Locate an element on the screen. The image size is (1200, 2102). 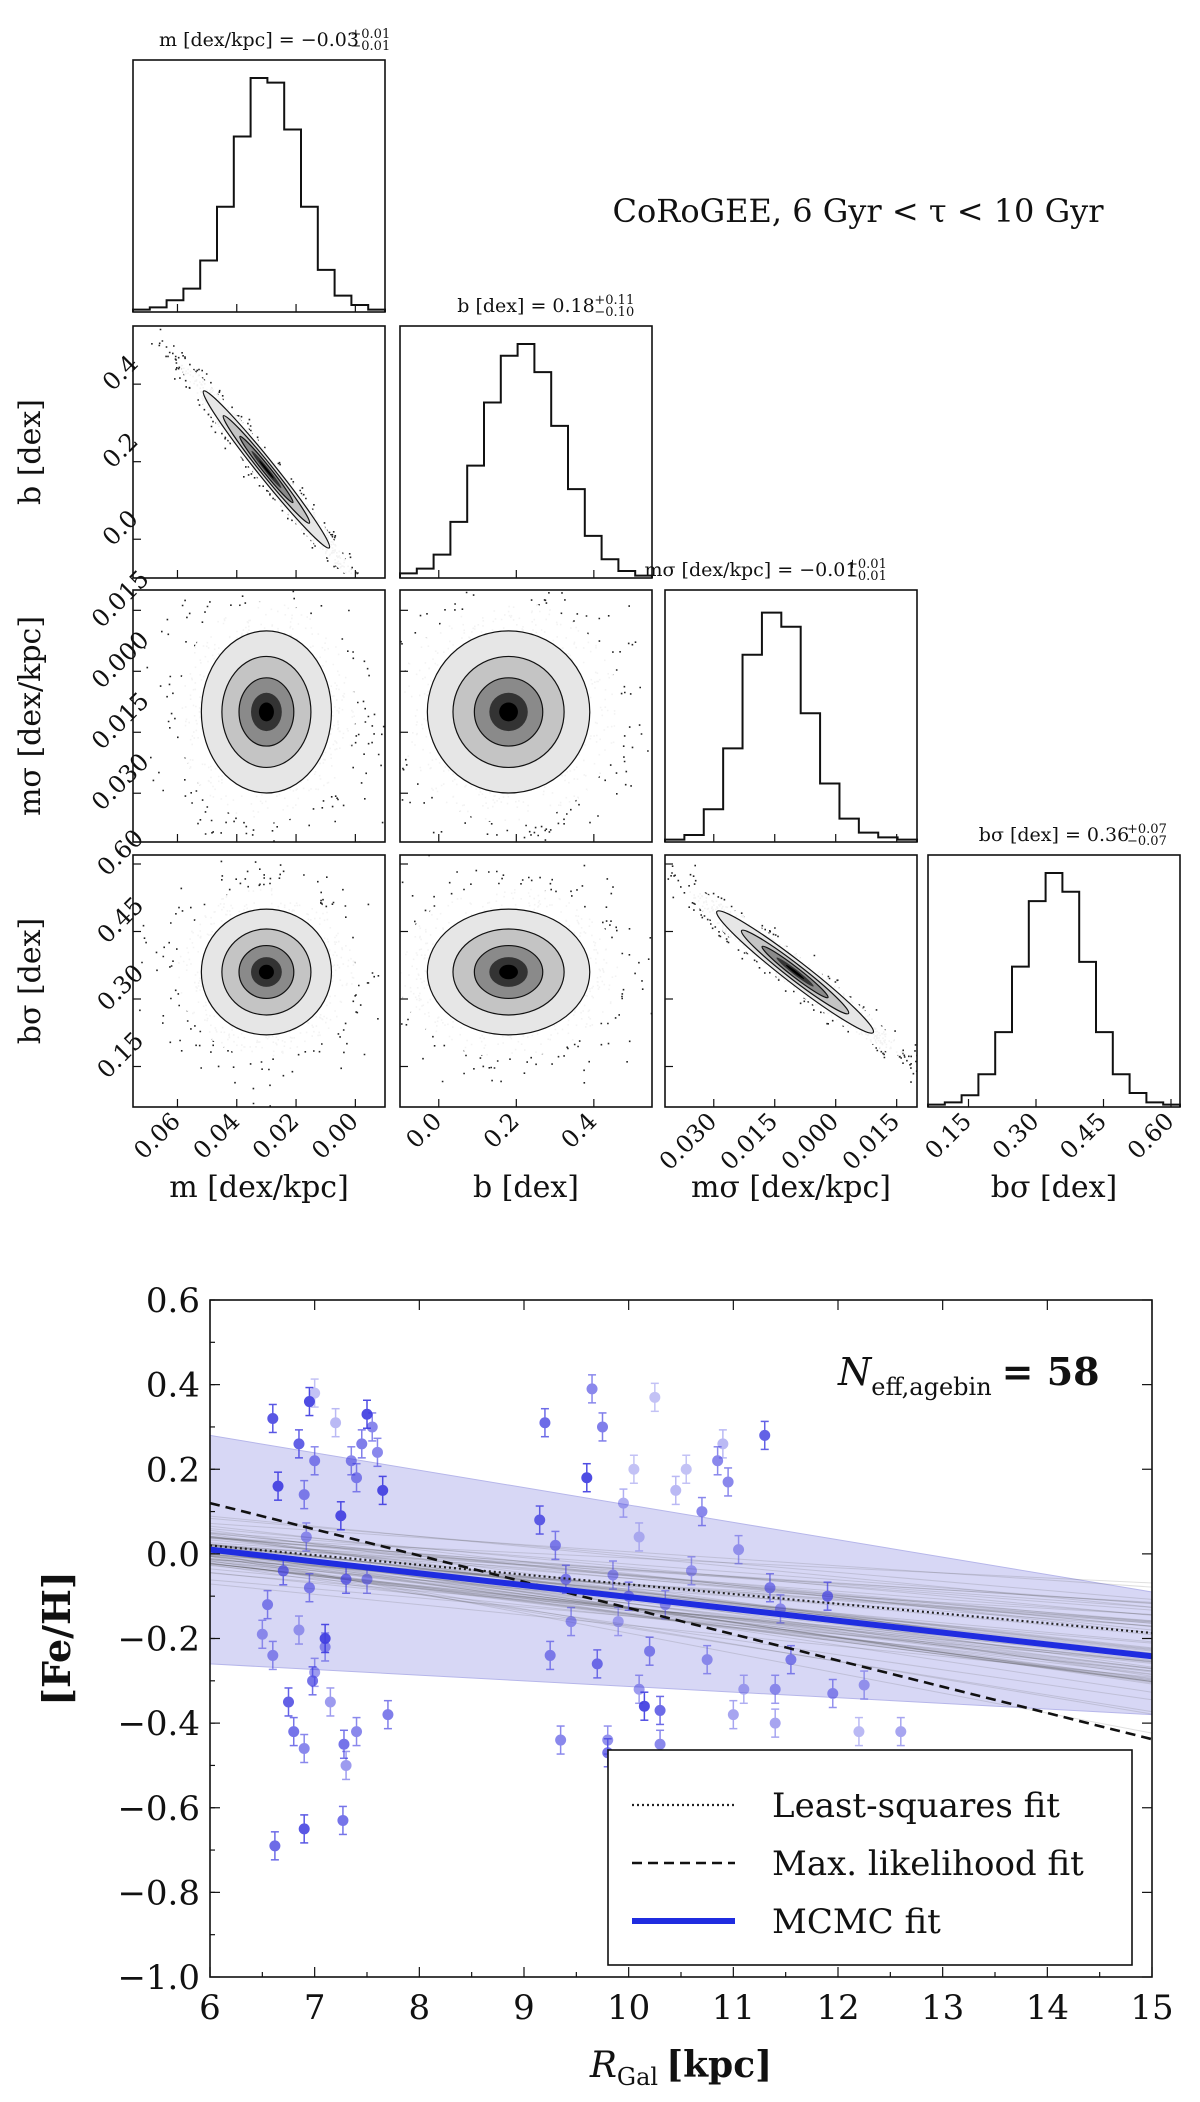
panel-content is located at coordinates (524, 716).